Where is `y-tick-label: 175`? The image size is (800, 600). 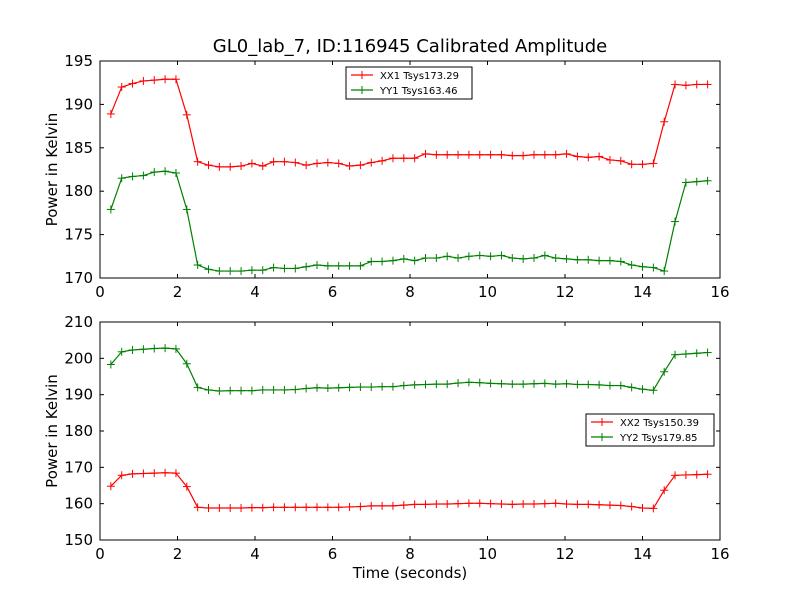 y-tick-label: 175 is located at coordinates (78, 235).